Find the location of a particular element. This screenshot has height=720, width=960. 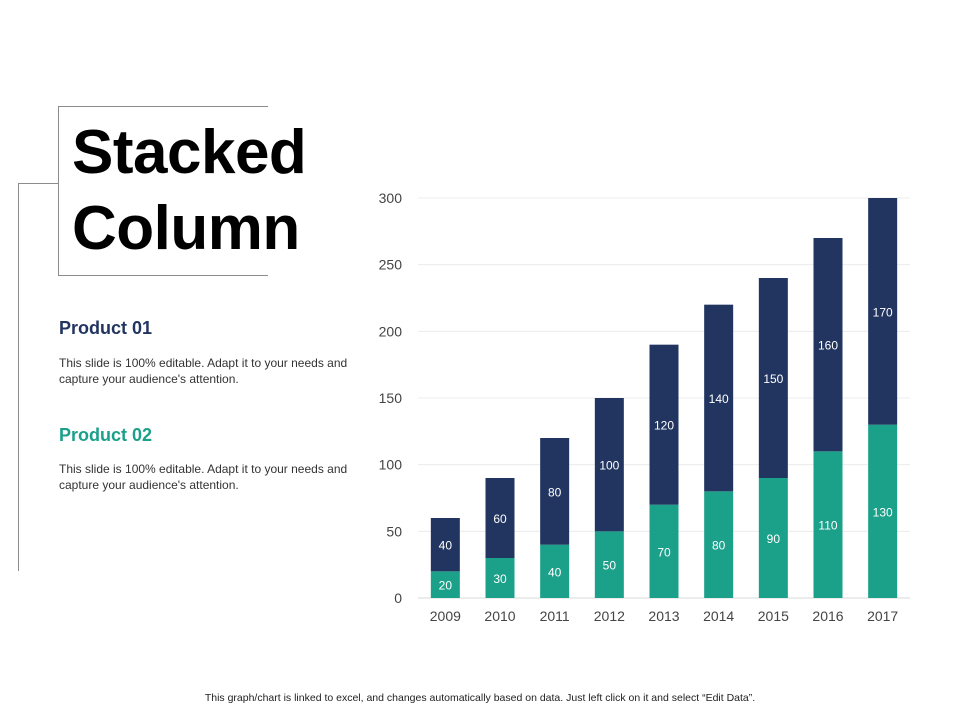

y-tick-label-300: 300 is located at coordinates (391, 198).